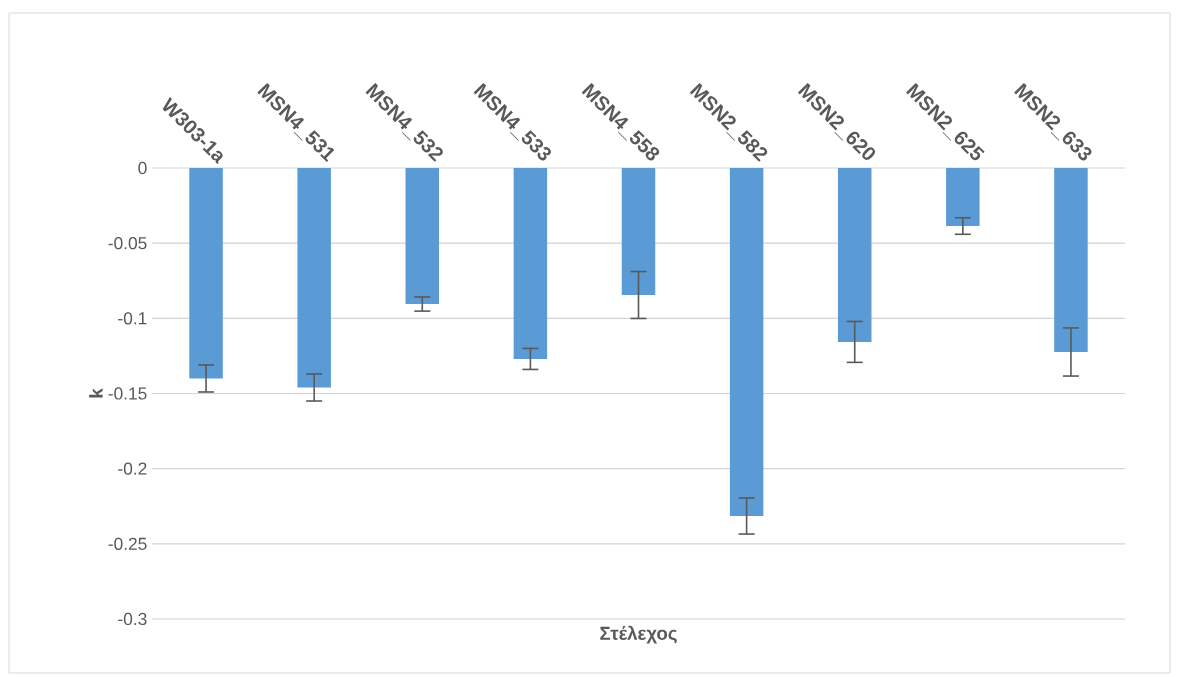 The width and height of the screenshot is (1180, 677). Describe the element at coordinates (127, 243) in the screenshot. I see `y-tick-label: -0.05` at that location.